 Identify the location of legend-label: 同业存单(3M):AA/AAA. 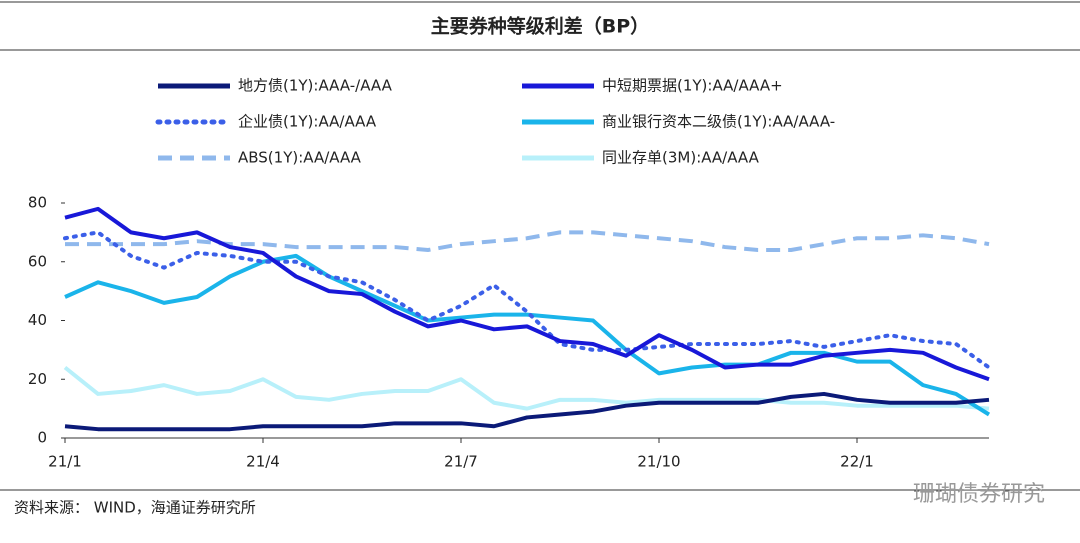
(681, 158).